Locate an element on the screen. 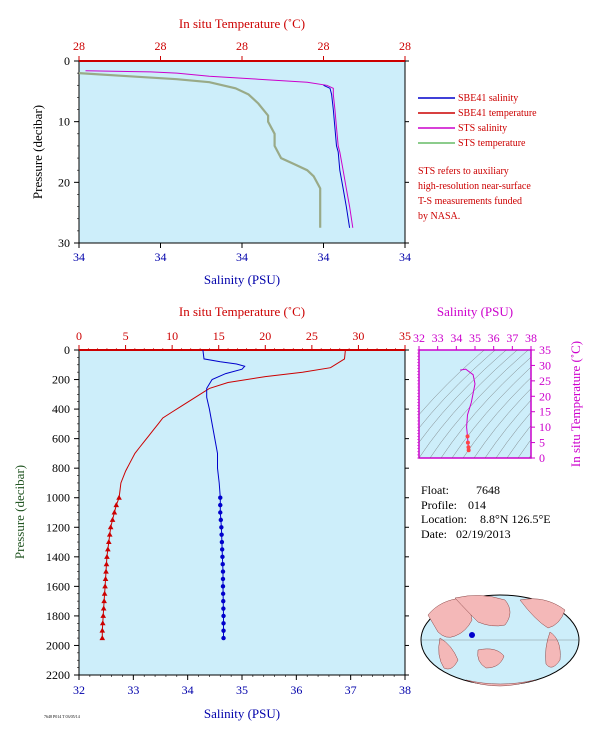 The height and width of the screenshot is (736, 601). sts-note-line: high-resolution near-surface is located at coordinates (474, 186).